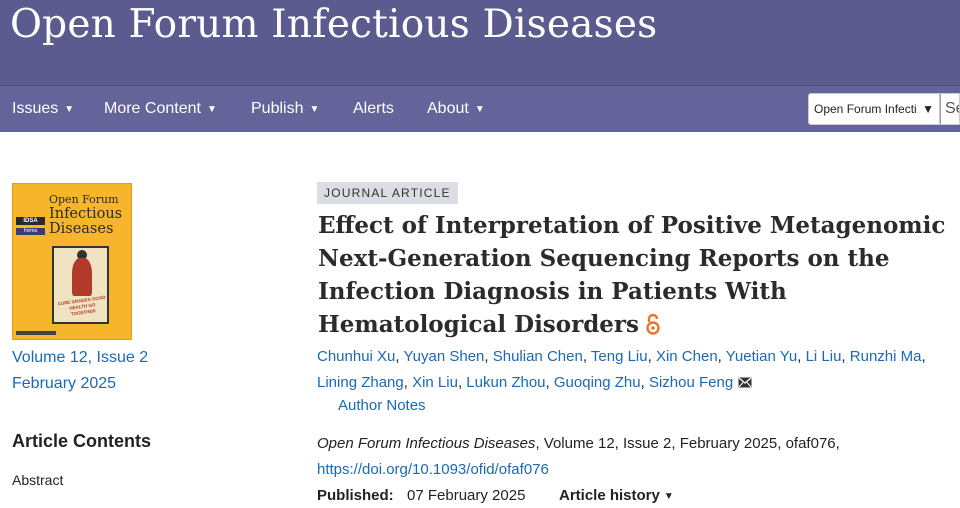  Describe the element at coordinates (43, 108) in the screenshot. I see `nav-item-issues: Issues ▼` at that location.